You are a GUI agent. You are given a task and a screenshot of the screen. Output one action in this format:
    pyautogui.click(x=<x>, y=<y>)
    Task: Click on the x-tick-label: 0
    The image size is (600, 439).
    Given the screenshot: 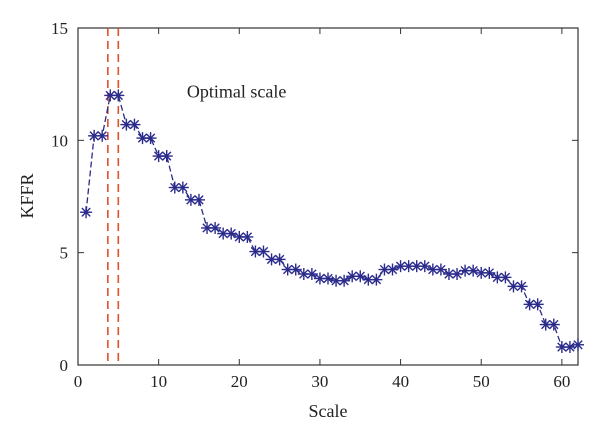 What is the action you would take?
    pyautogui.click(x=78, y=381)
    